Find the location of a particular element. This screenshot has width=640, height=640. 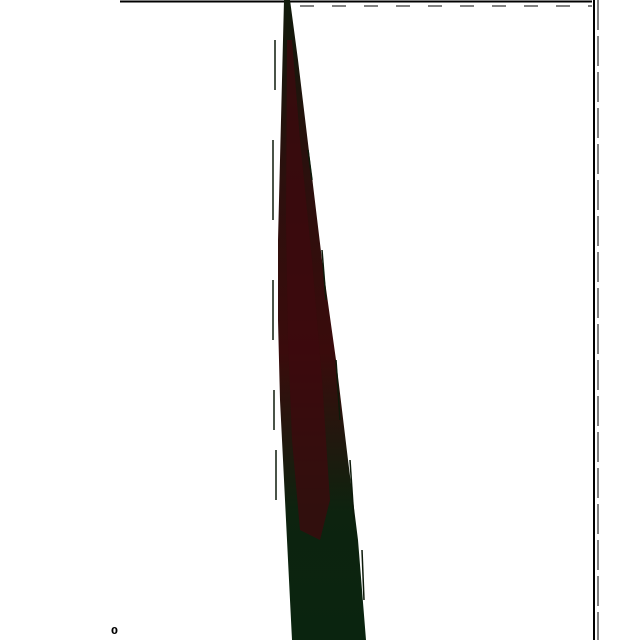

spike-edge-marks is located at coordinates (318, 320).